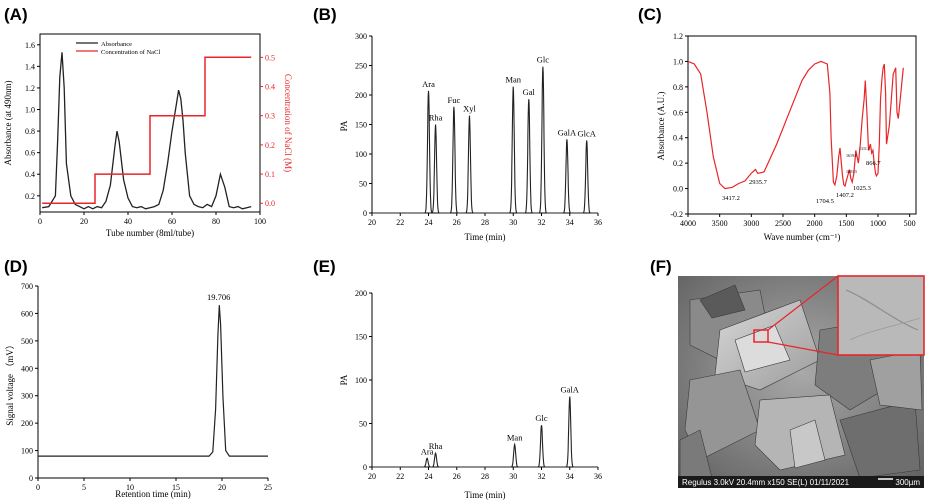 The image size is (932, 504). Describe the element at coordinates (678, 138) in the screenshot. I see `y-tick-label: 0.4` at that location.